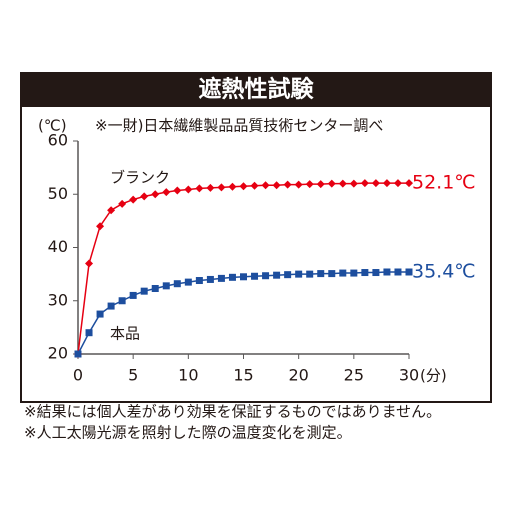 The width and height of the screenshot is (512, 512). I want to click on x-axis-label: (分), so click(433, 376).